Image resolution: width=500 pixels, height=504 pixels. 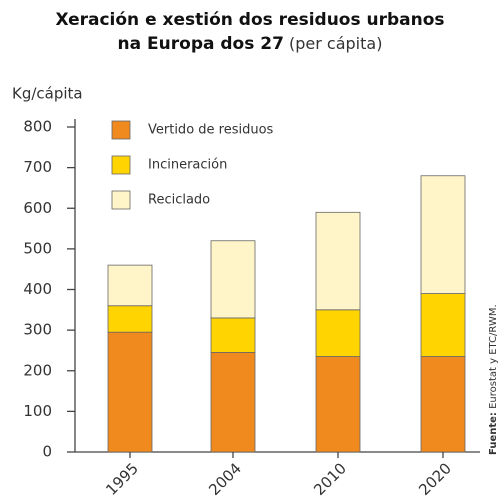 I want to click on y-tick-label: 400, so click(x=37, y=289).